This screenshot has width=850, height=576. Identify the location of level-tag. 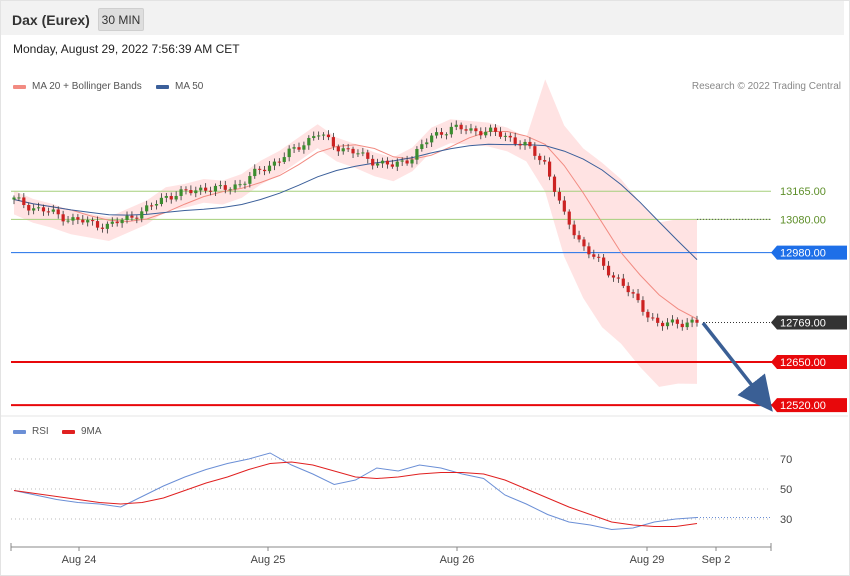
(809, 362).